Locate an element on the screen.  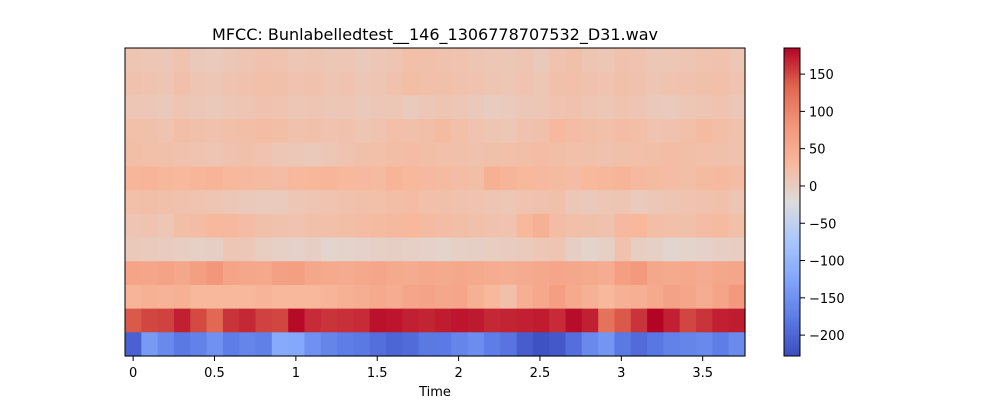
colorbar-tick-label: 150 is located at coordinates (821, 75).